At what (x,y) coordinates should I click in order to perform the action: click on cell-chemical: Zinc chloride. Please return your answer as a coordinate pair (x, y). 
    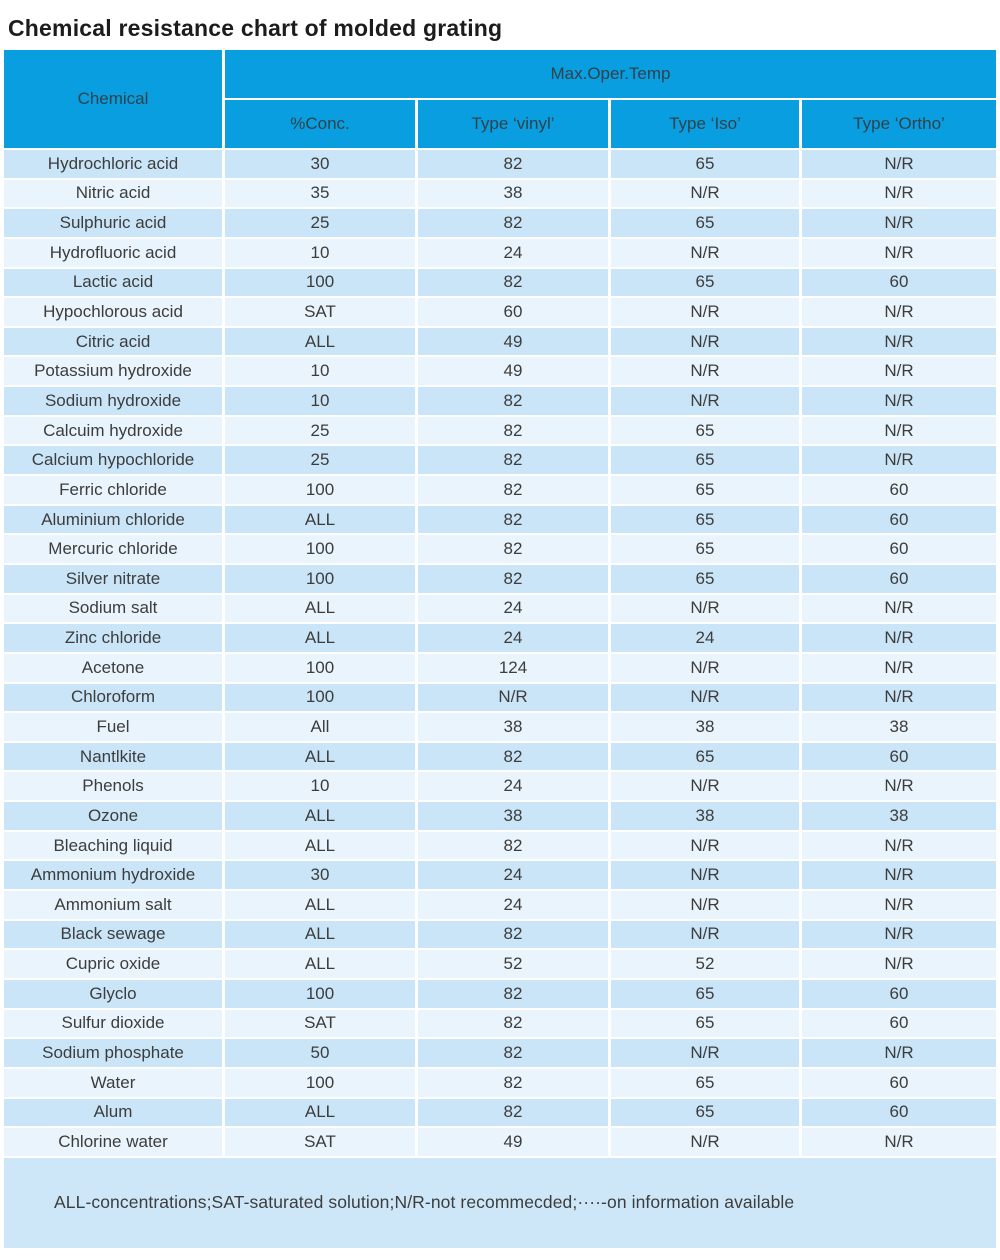
    Looking at the image, I should click on (113, 638).